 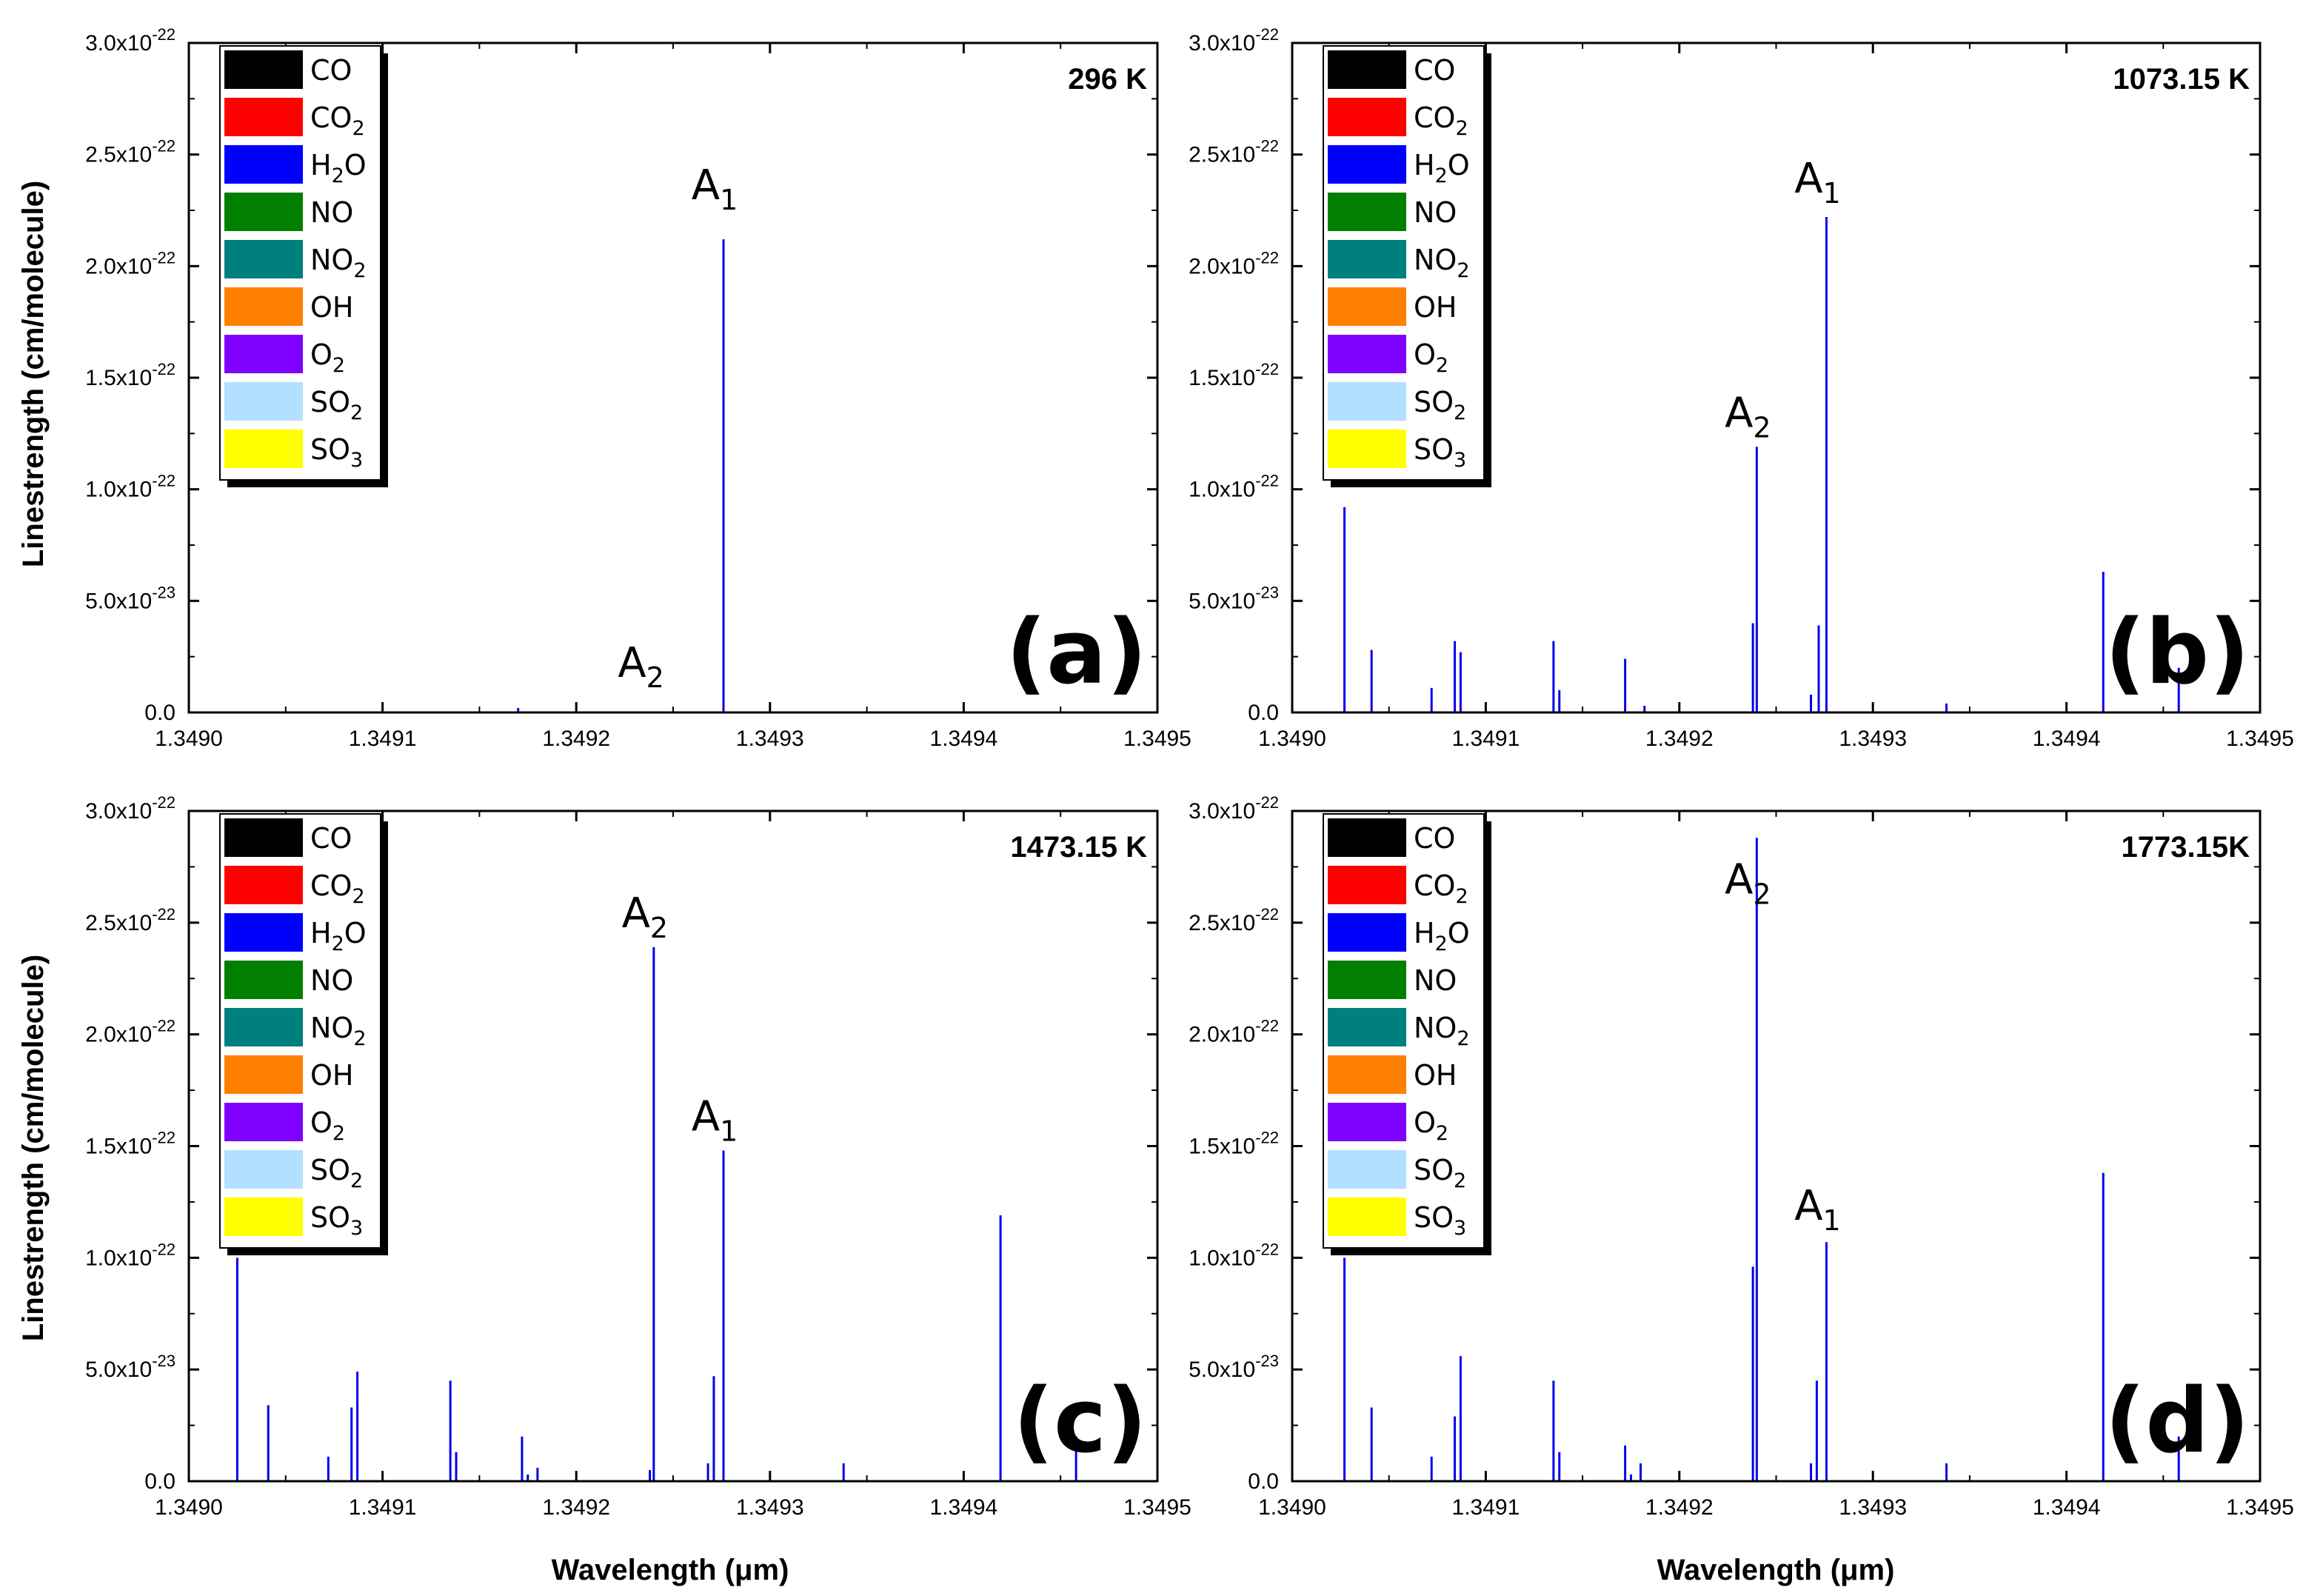 I want to click on x-axis-label-right: Wavelength (μm), so click(x=1776, y=1570).